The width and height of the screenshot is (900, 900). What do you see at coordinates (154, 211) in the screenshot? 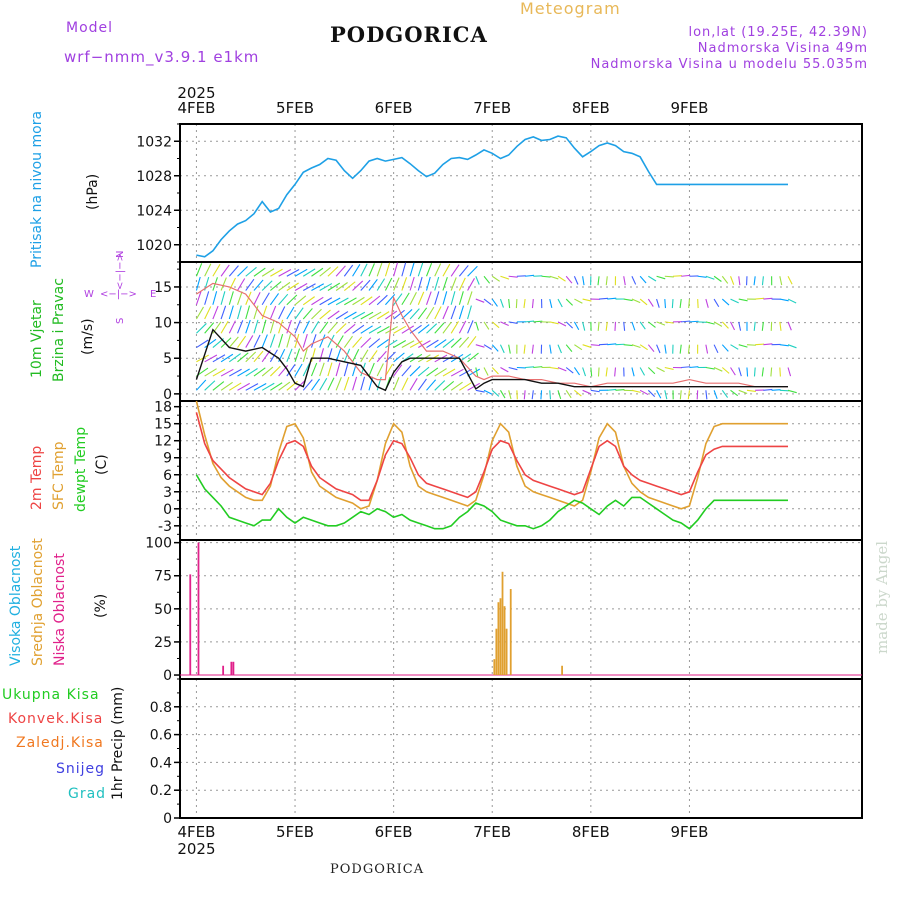
I see `y-tick-label: 1024` at bounding box center [154, 211].